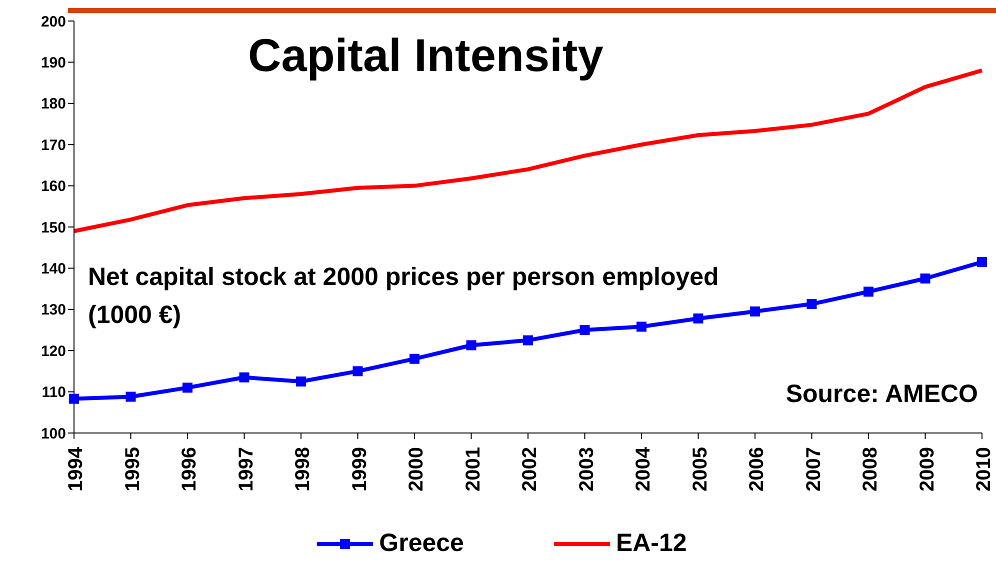  I want to click on x-tick-label: 2003, so click(587, 469).